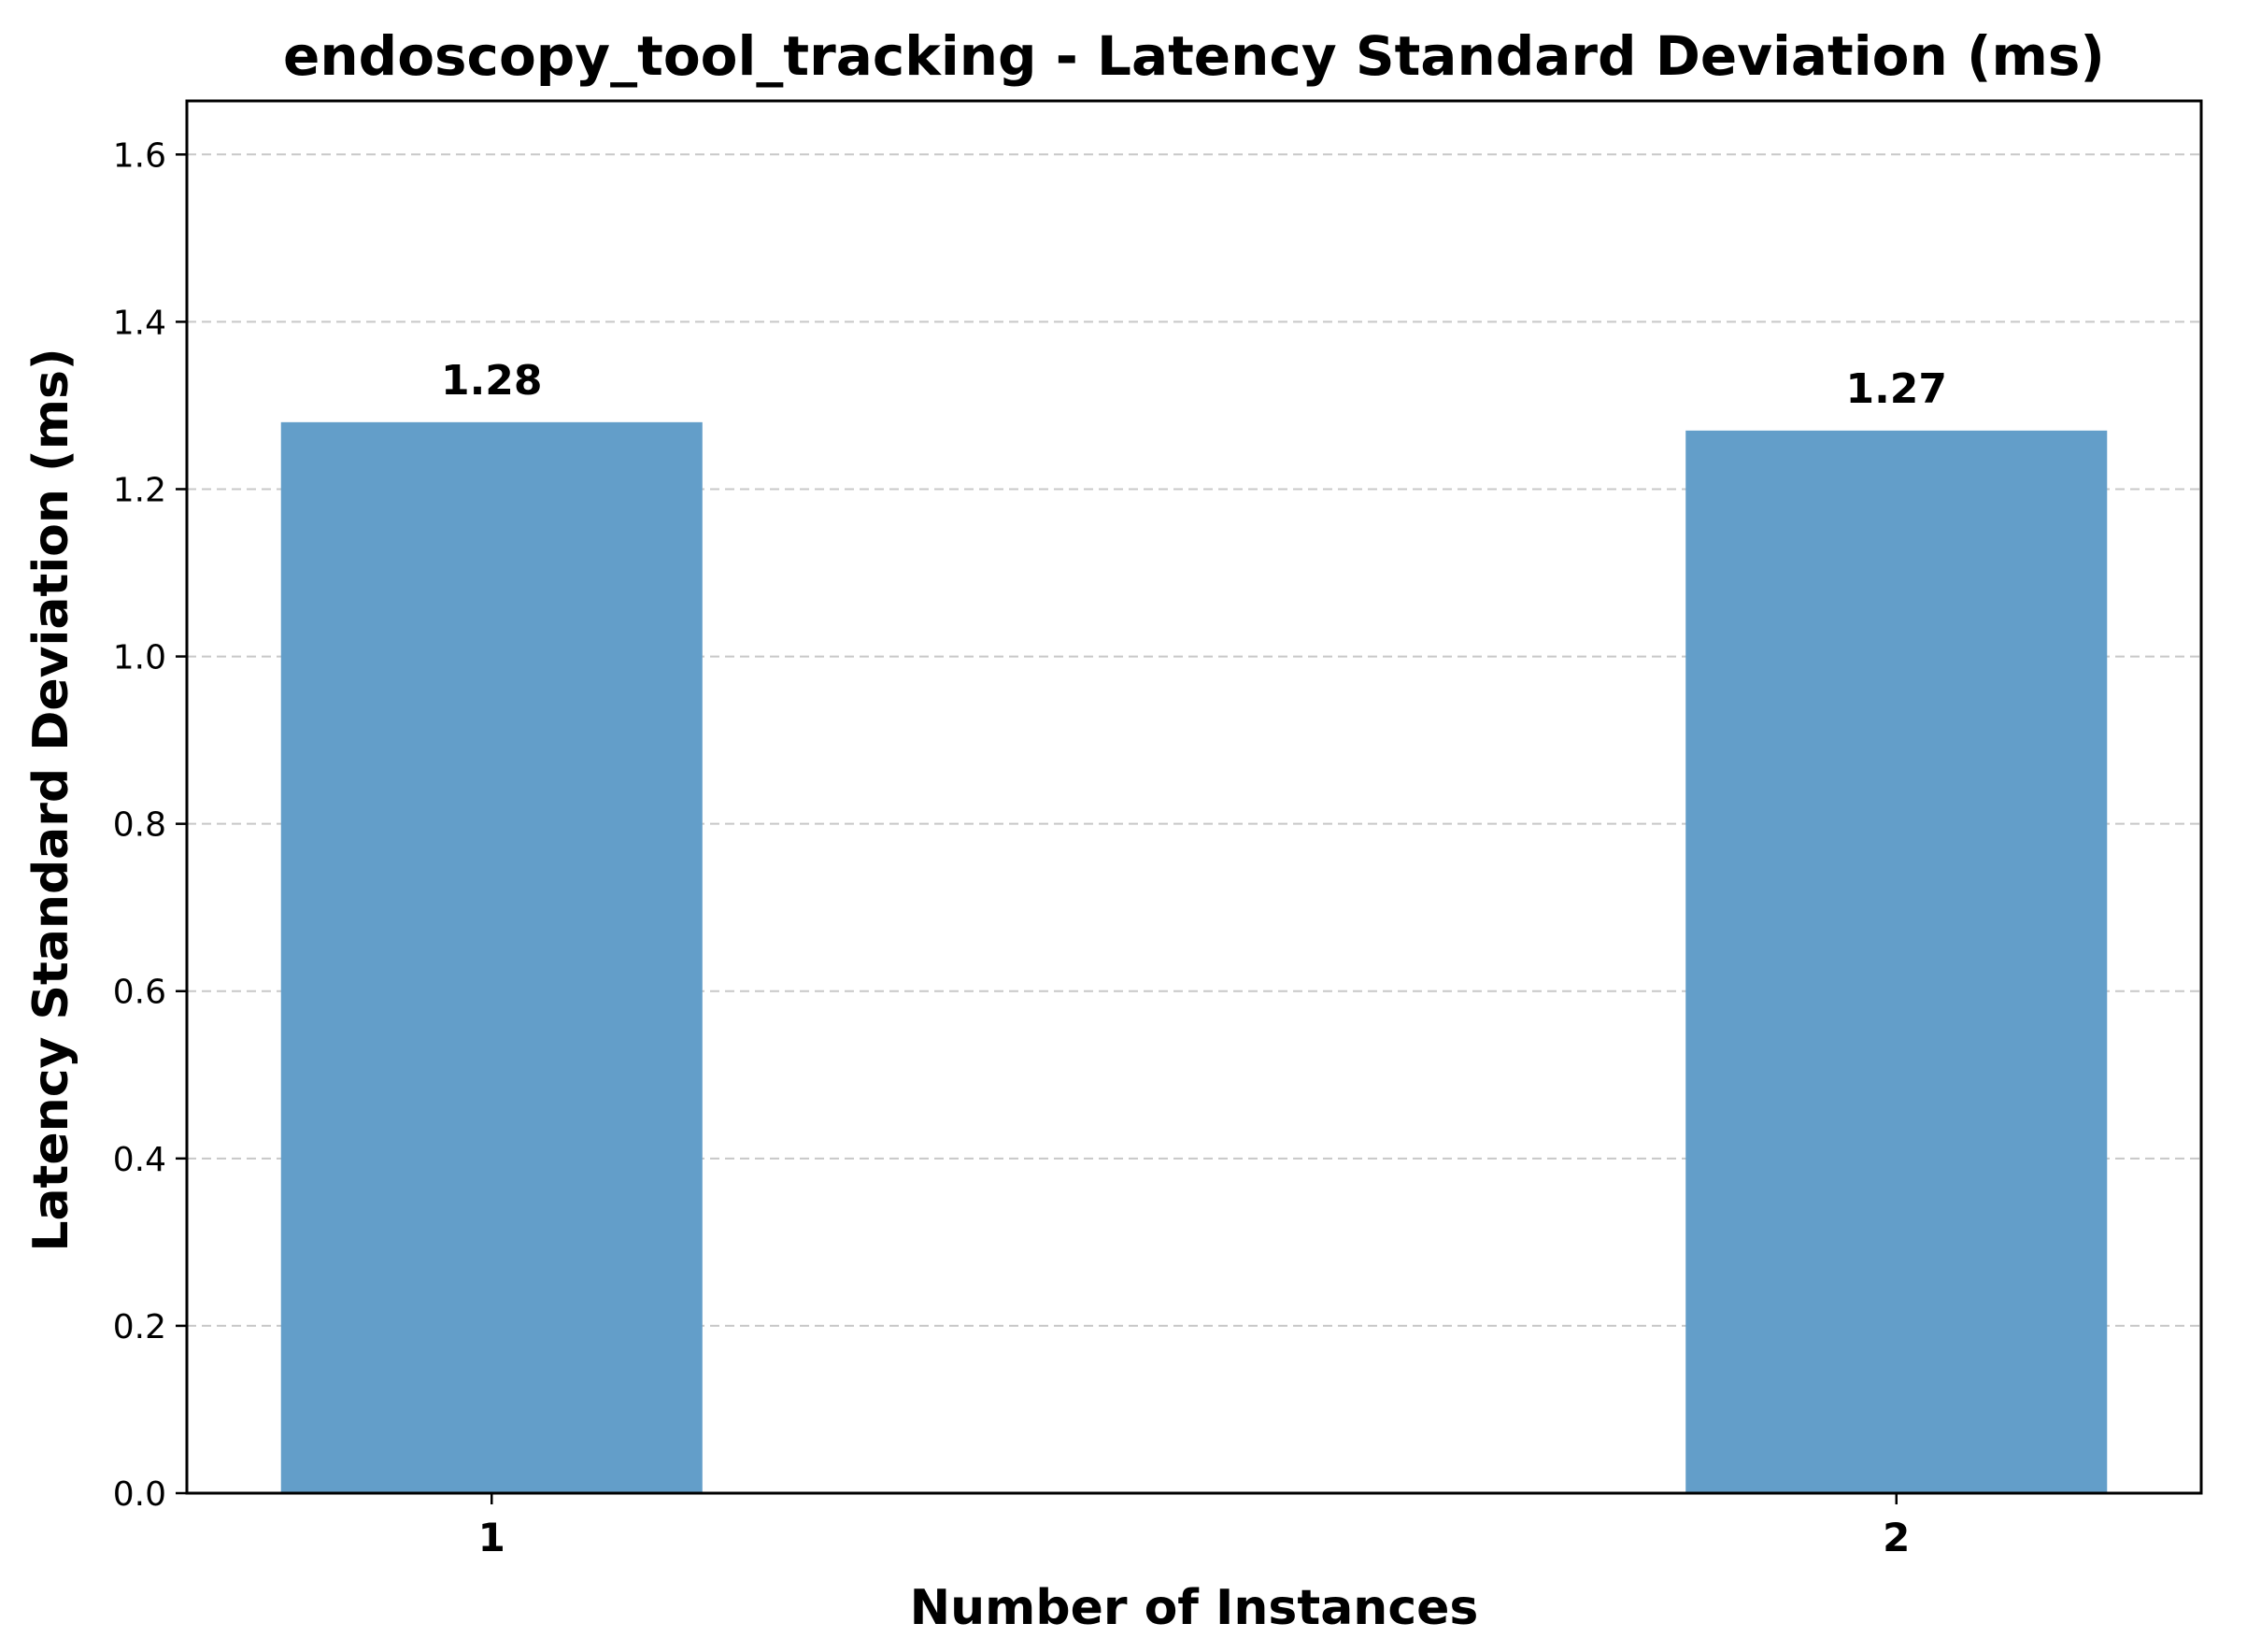 The height and width of the screenshot is (1652, 2261). I want to click on y-tick-label: 1.6, so click(139, 155).